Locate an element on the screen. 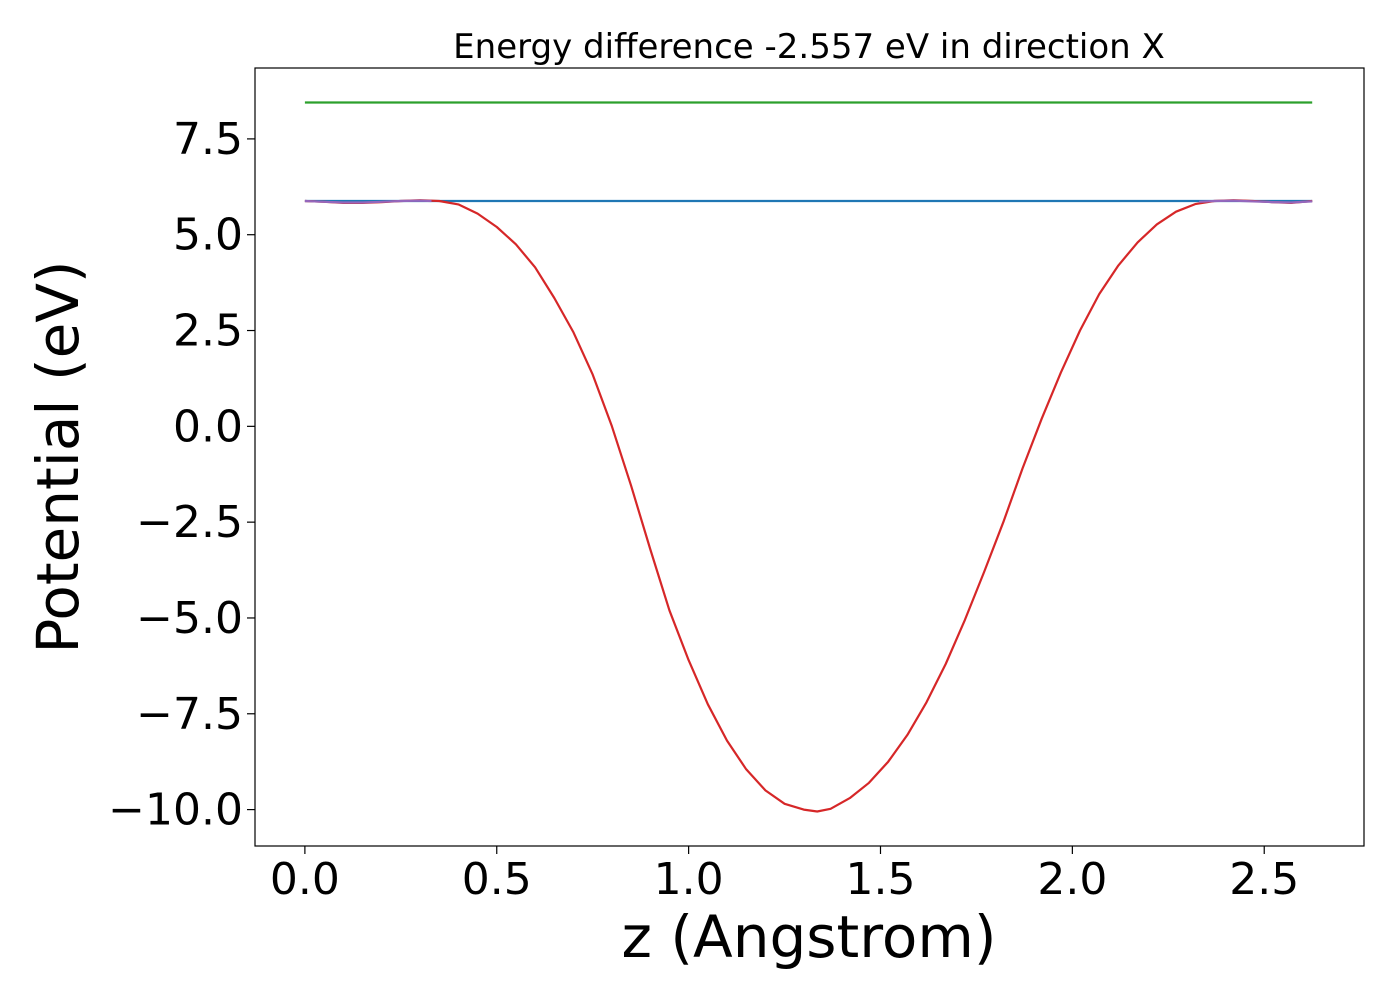 The image size is (1400, 1000). y-tick-label: 0.0 is located at coordinates (208, 426).